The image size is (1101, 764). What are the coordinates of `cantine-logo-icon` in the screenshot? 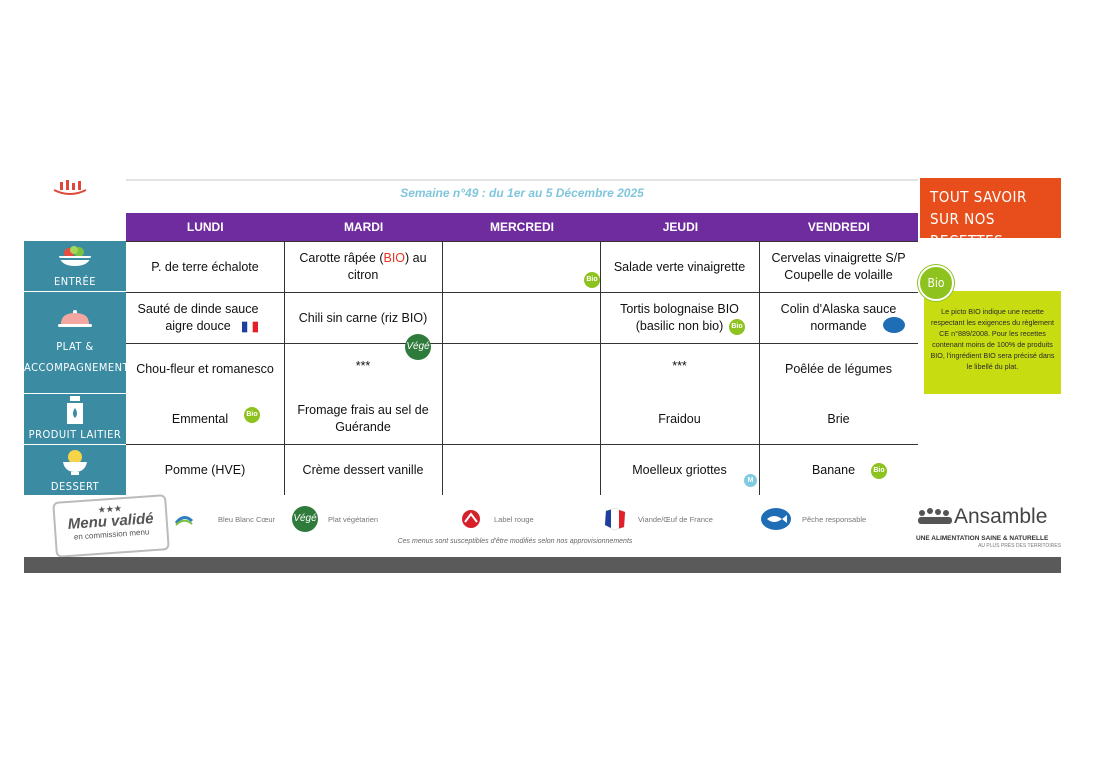 It's located at (70, 187).